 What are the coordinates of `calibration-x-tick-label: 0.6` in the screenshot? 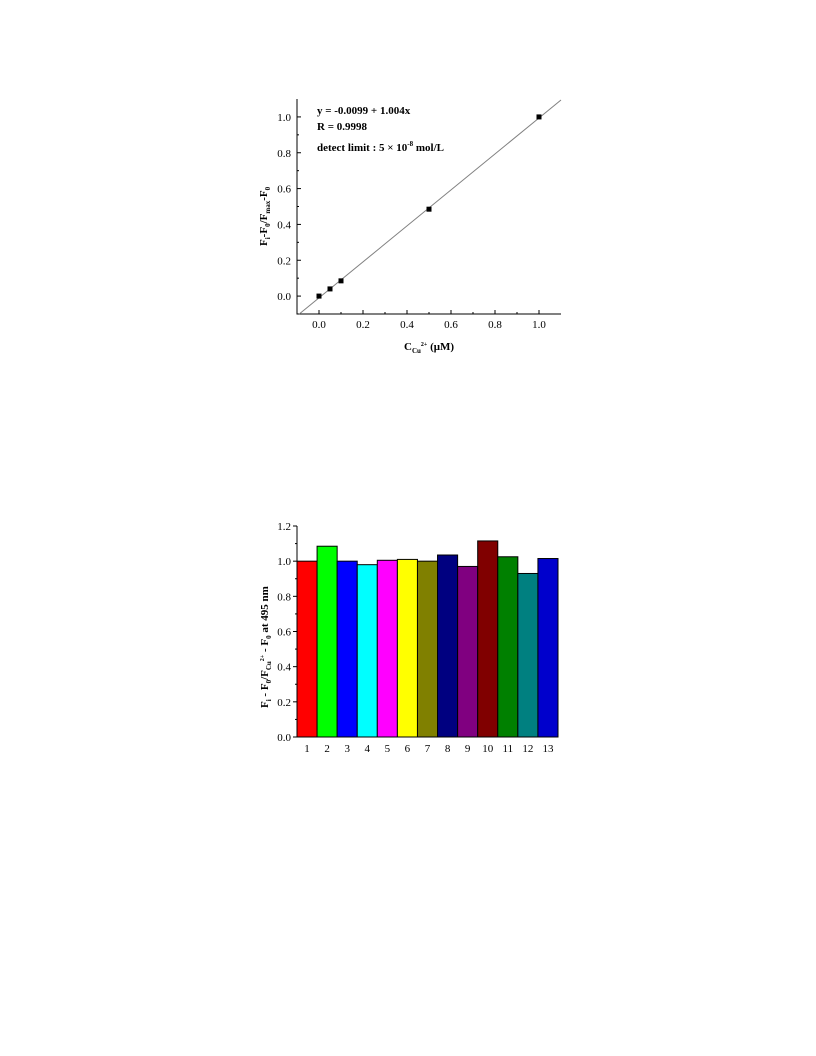 It's located at (451, 325).